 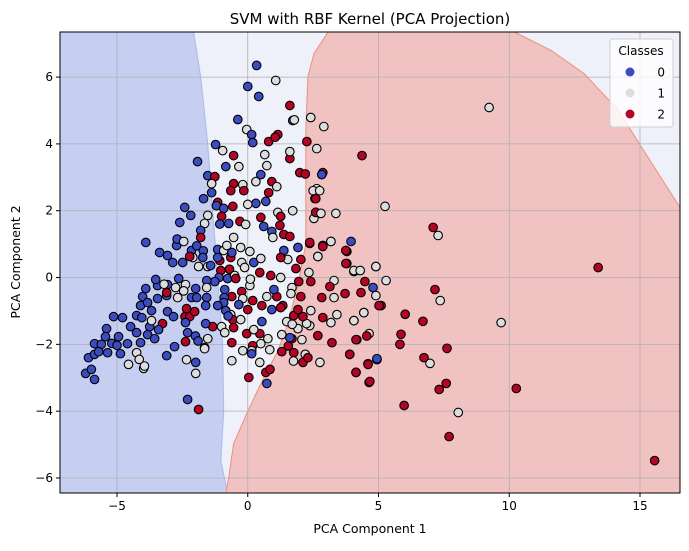 What do you see at coordinates (509, 506) in the screenshot?
I see `x-tick-label: 10` at bounding box center [509, 506].